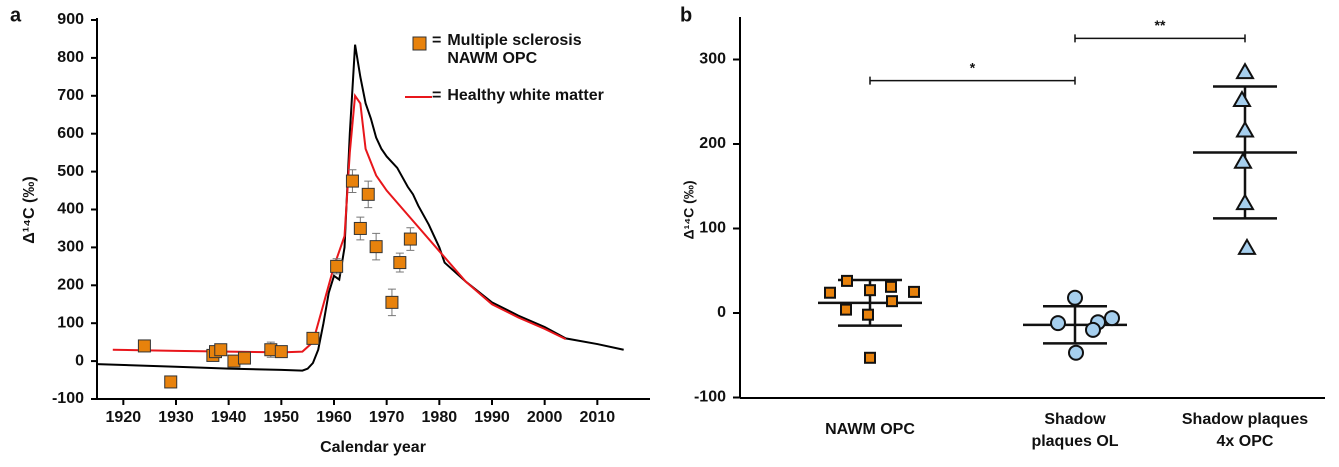  What do you see at coordinates (1160, 25) in the screenshot?
I see `significance-label: **` at bounding box center [1160, 25].